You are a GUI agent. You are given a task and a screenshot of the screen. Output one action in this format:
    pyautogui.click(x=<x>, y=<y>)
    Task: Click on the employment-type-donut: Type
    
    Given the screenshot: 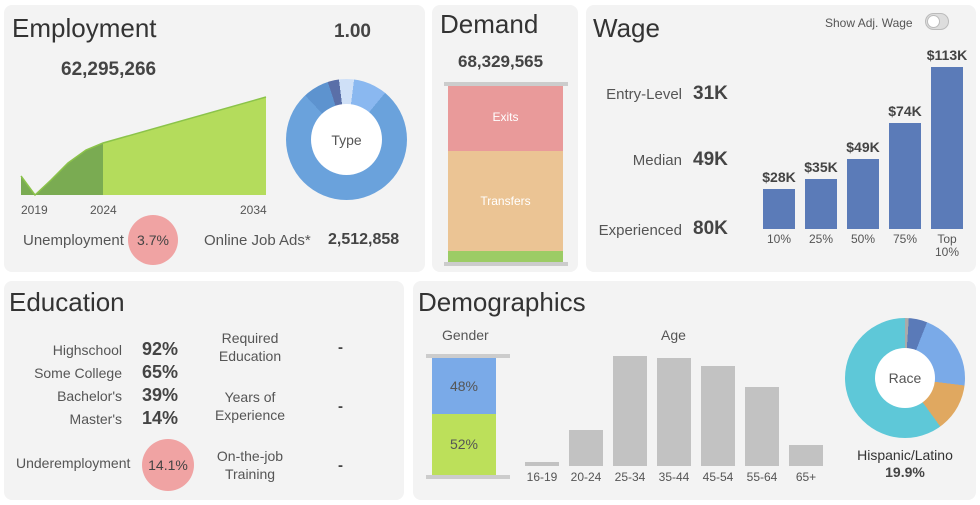 What is the action you would take?
    pyautogui.click(x=346, y=139)
    